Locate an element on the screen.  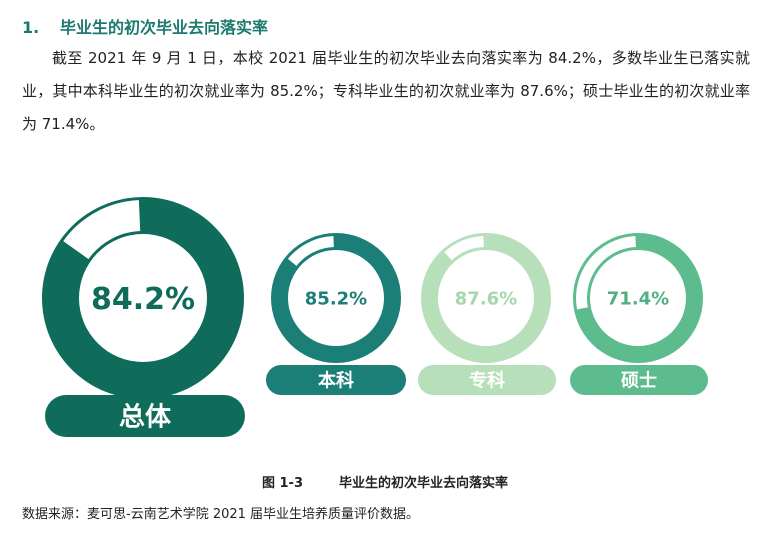
donut-2-category-label: 专科 is located at coordinates (487, 380).